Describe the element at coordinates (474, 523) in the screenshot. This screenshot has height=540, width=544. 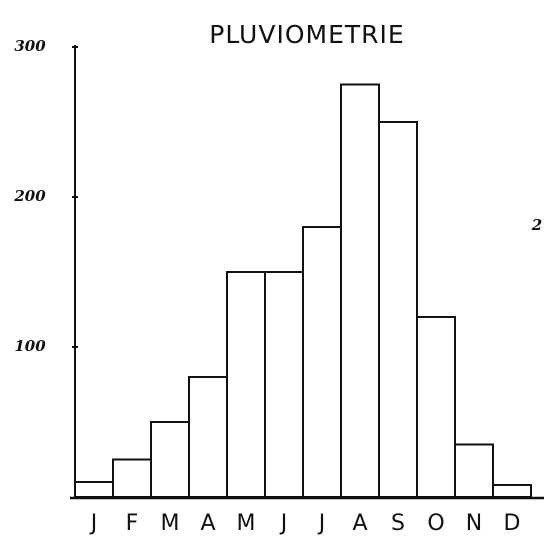
I see `x-tick-label: N` at that location.